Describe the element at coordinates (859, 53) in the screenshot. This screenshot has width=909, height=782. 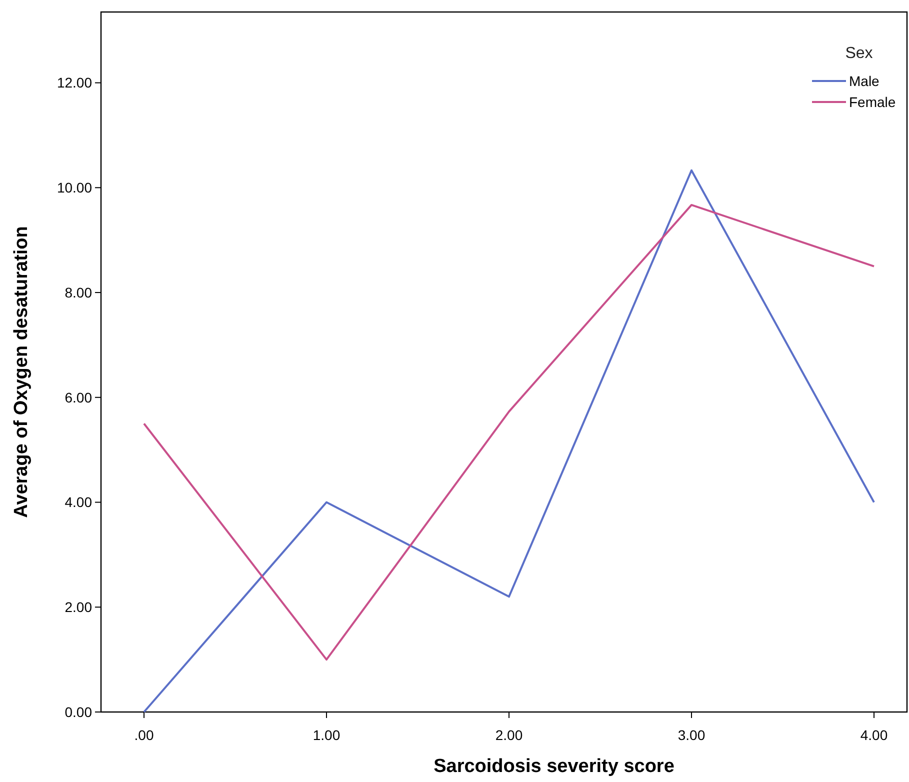
I see `legend-title: Sex` at that location.